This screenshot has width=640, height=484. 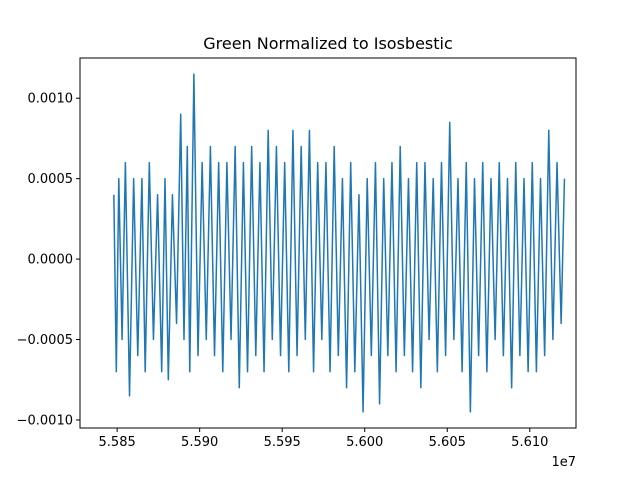 I want to click on x-tick-label: 5.585, so click(x=117, y=442).